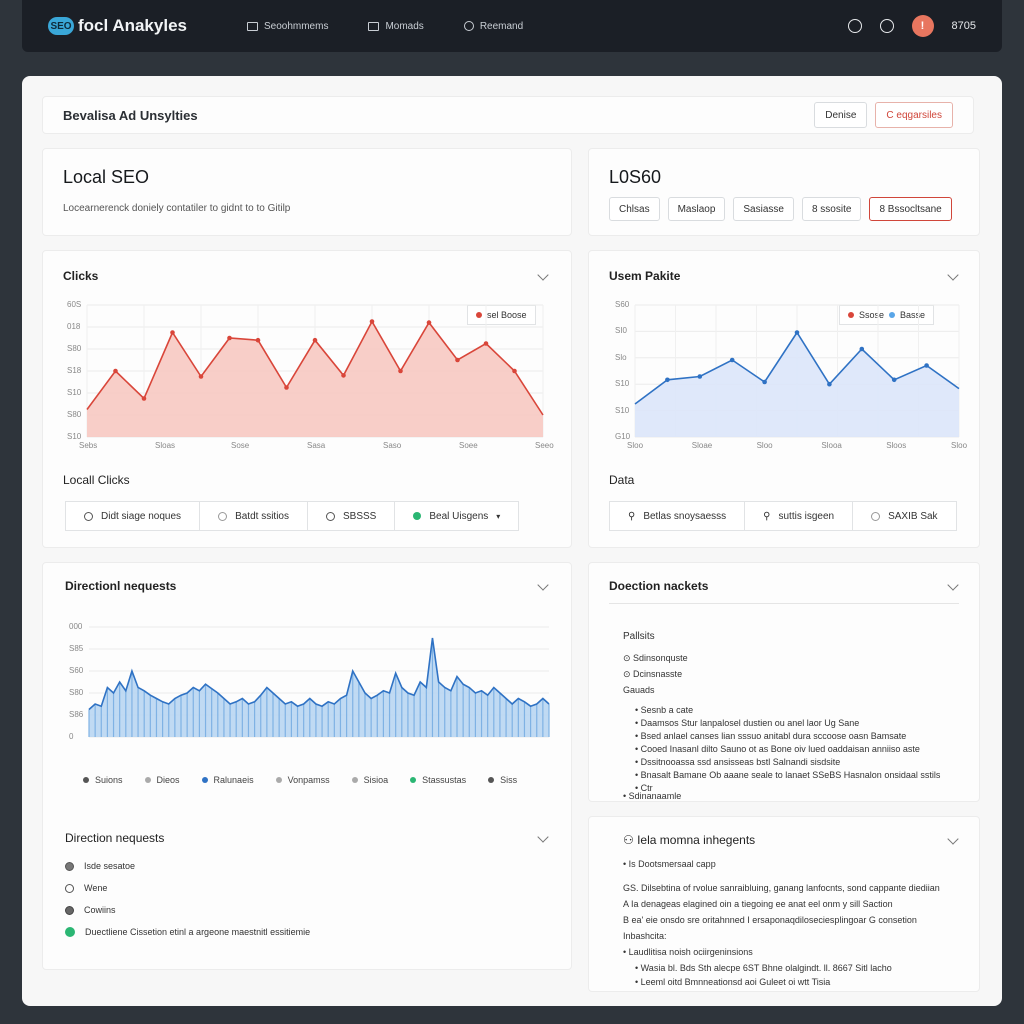 The image size is (1024, 1024). I want to click on local-clicks-item-0: Didt siage noques, so click(133, 516).